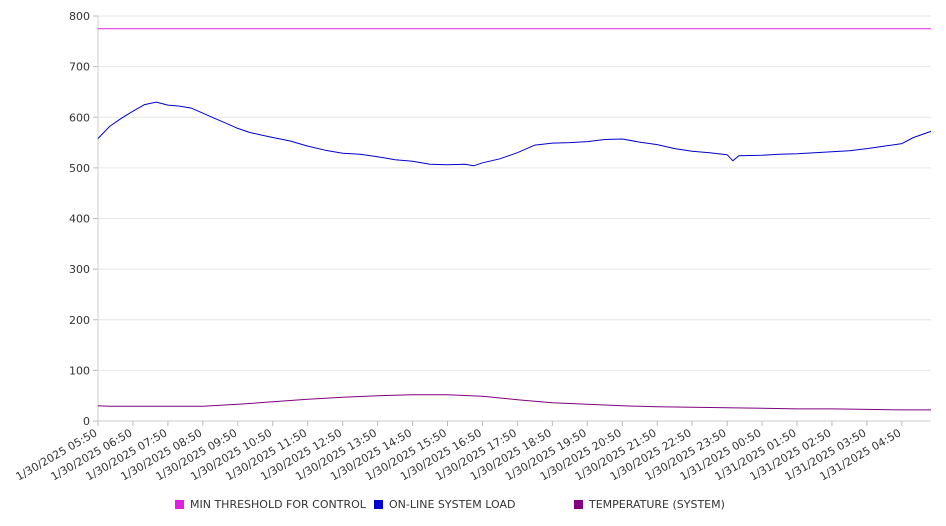 The image size is (946, 526). Describe the element at coordinates (79, 269) in the screenshot. I see `y-tick-label: 300` at that location.